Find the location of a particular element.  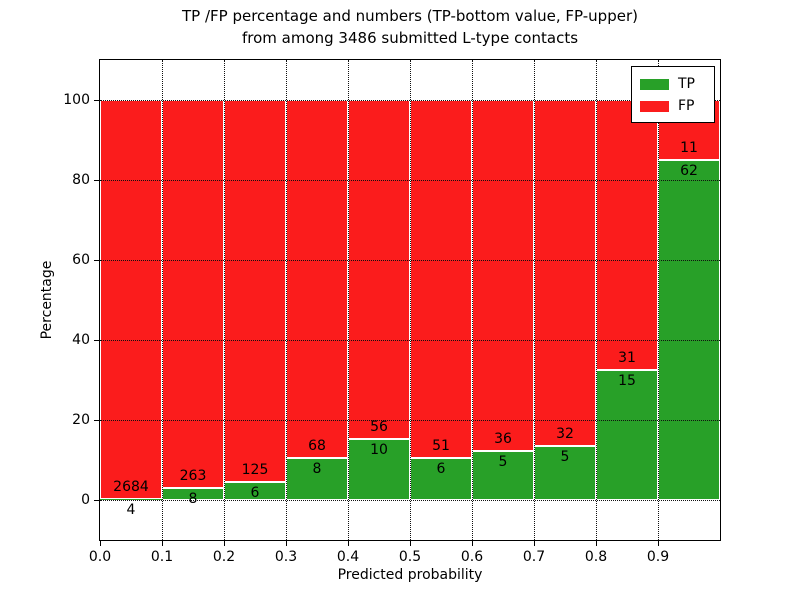

tp-count-label: 62 is located at coordinates (689, 171).